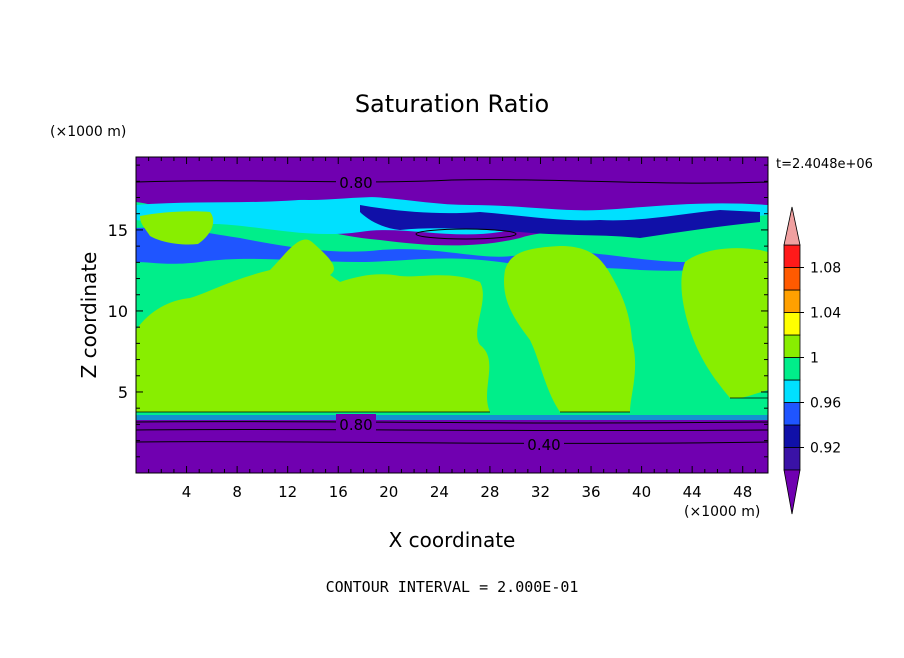 The height and width of the screenshot is (658, 904). I want to click on chart-title: Saturation Ratio, so click(452, 104).